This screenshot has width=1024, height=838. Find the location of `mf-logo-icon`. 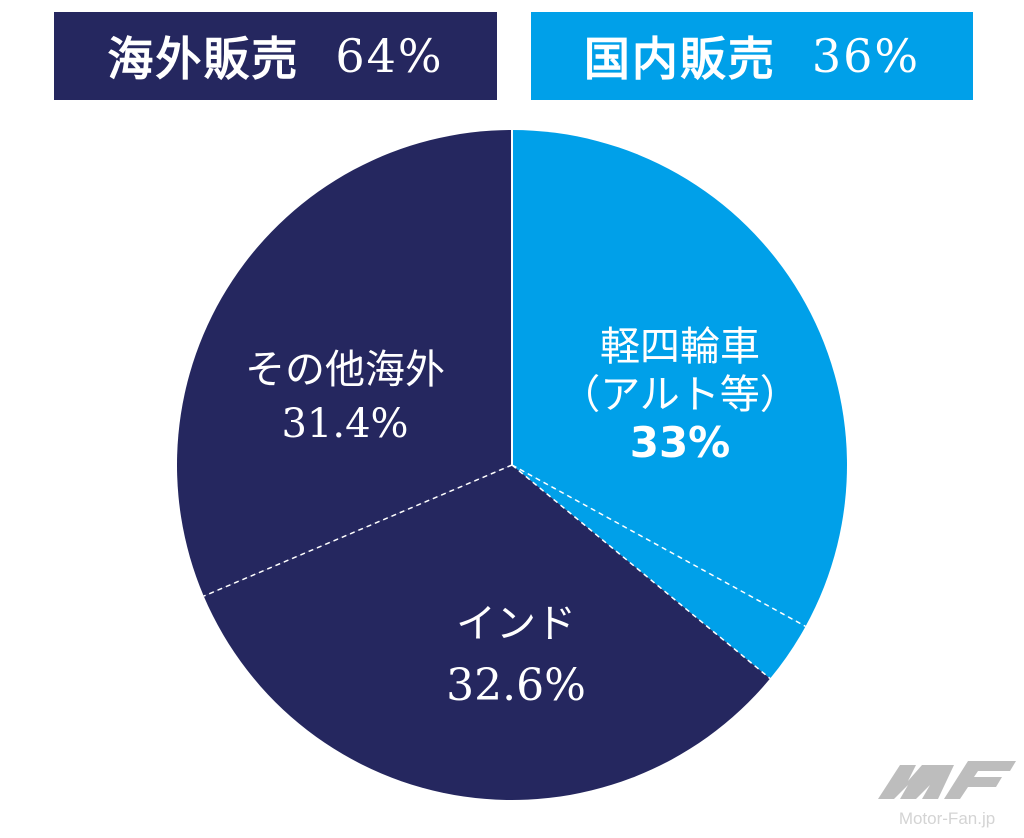

mf-logo-icon is located at coordinates (947, 780).